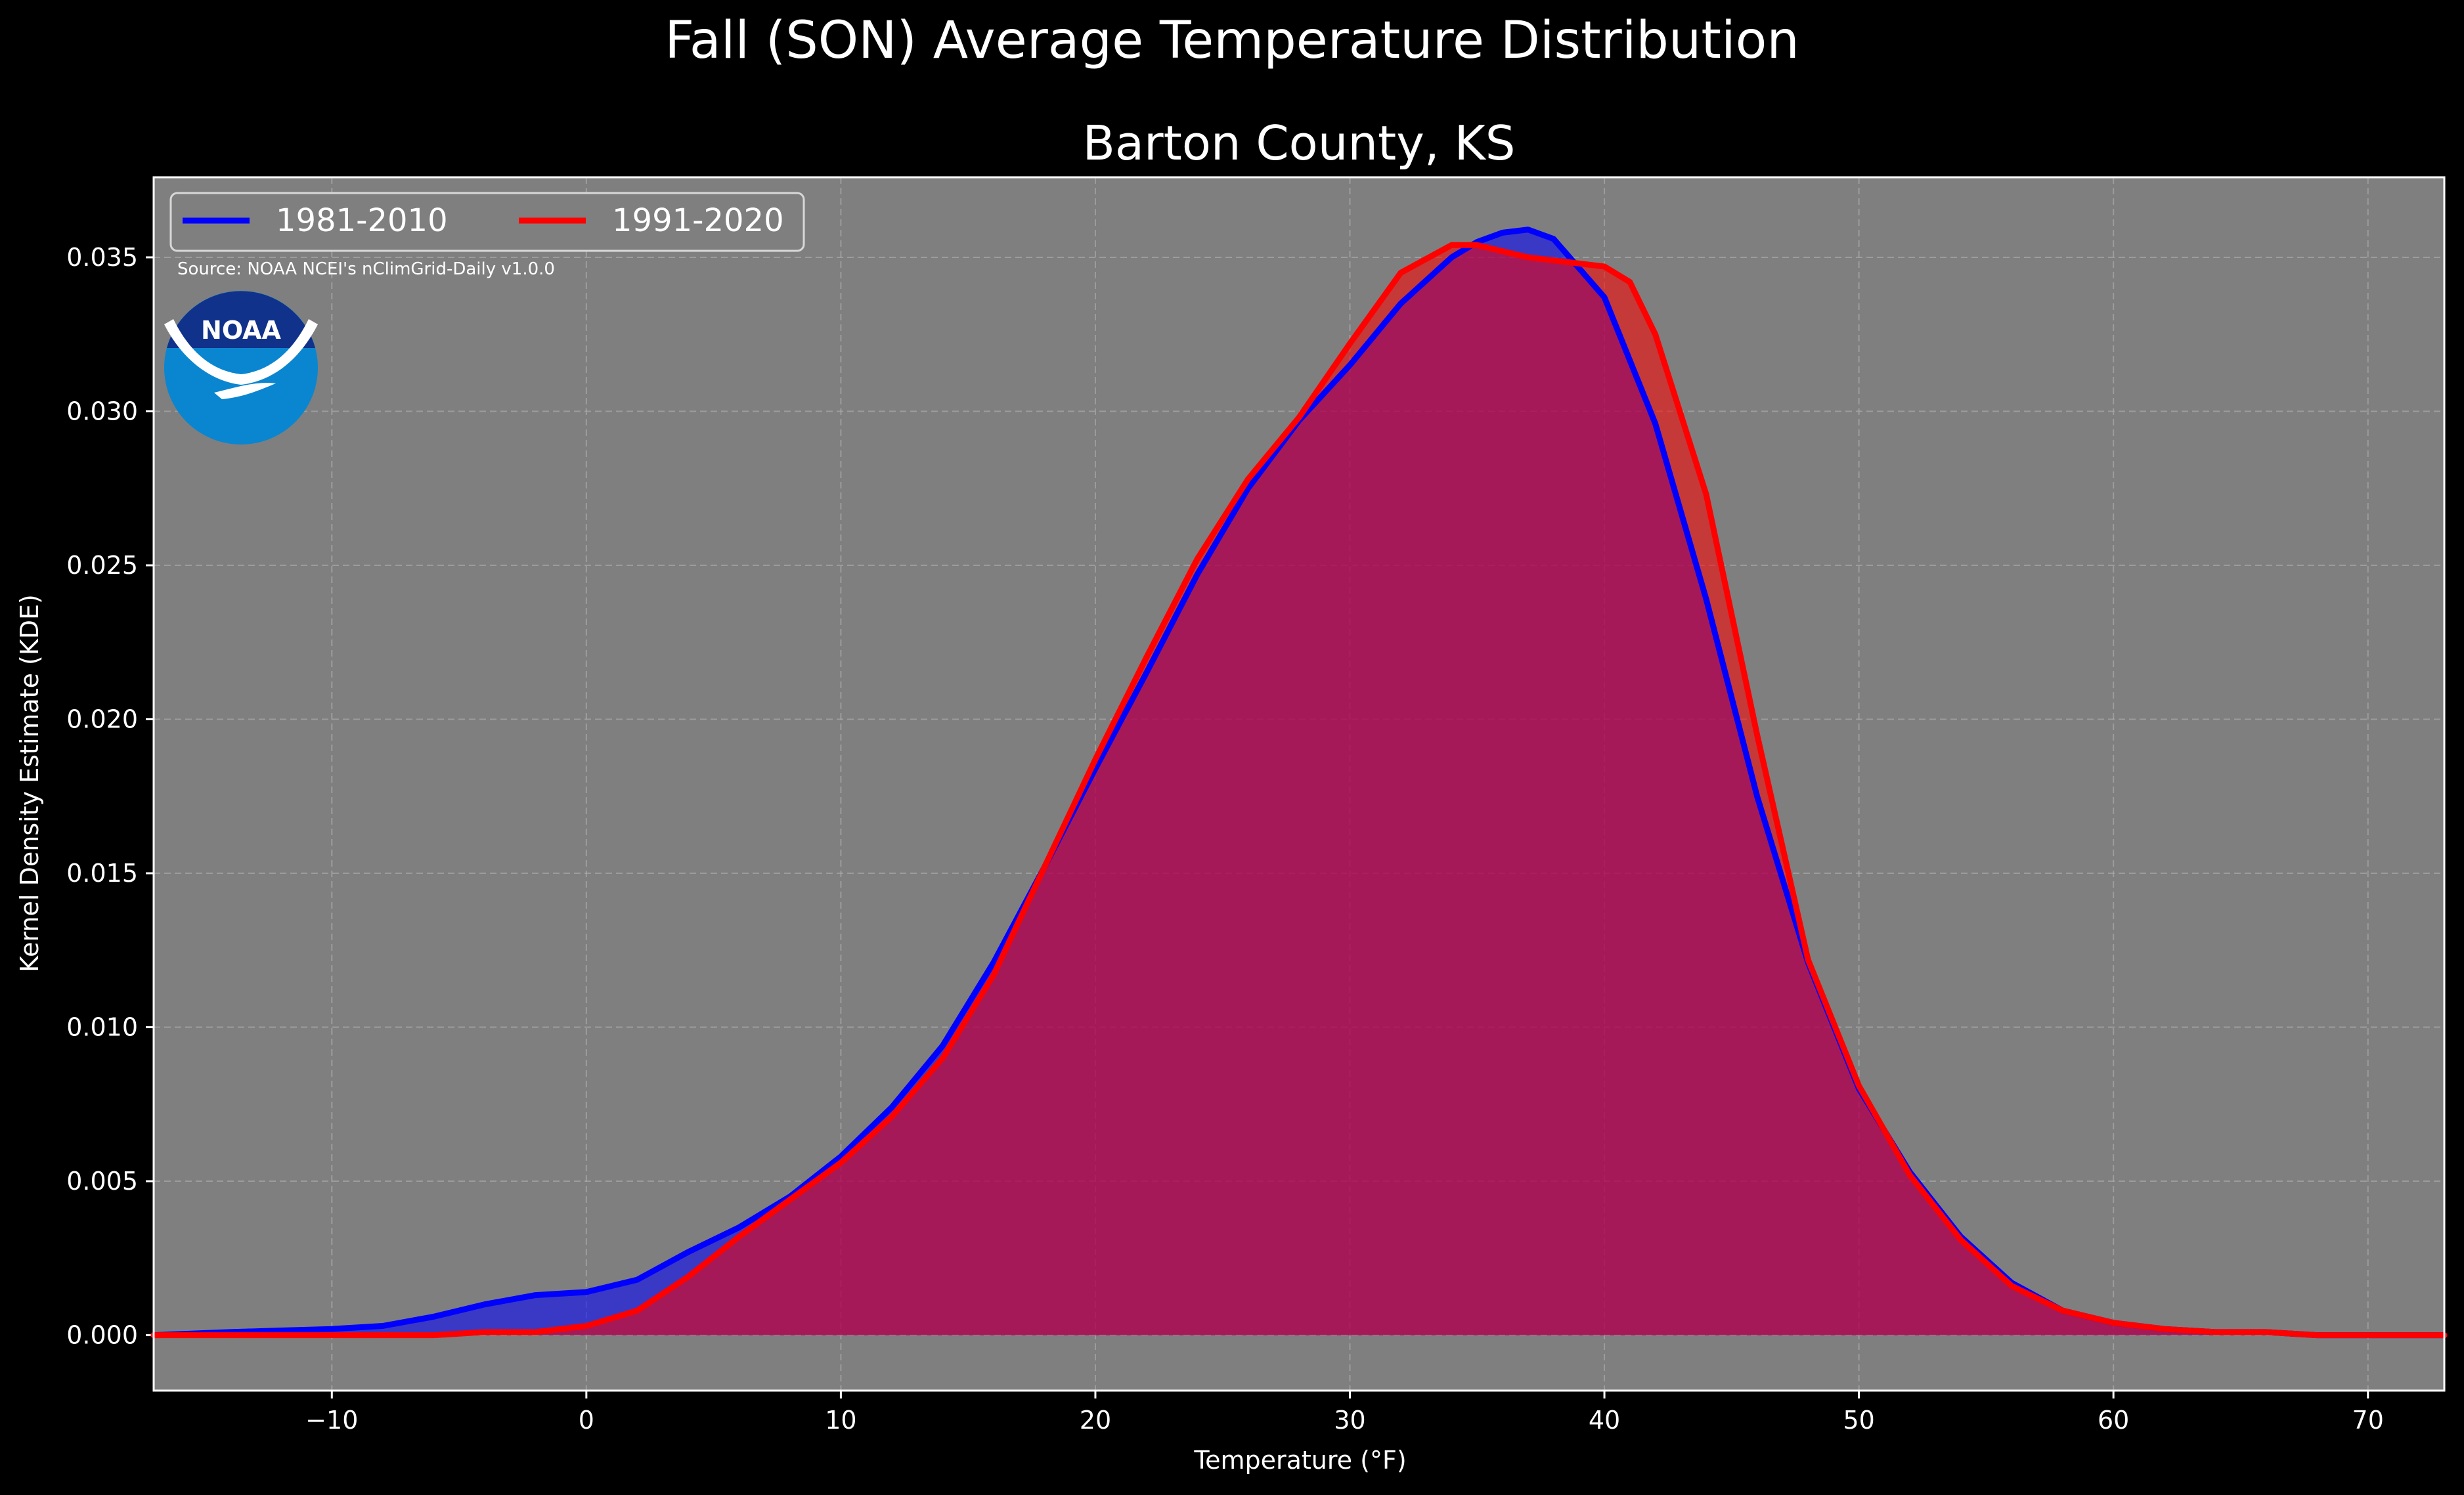 Image resolution: width=2464 pixels, height=1495 pixels. What do you see at coordinates (102, 1181) in the screenshot?
I see `y-tick-label: 0.005` at bounding box center [102, 1181].